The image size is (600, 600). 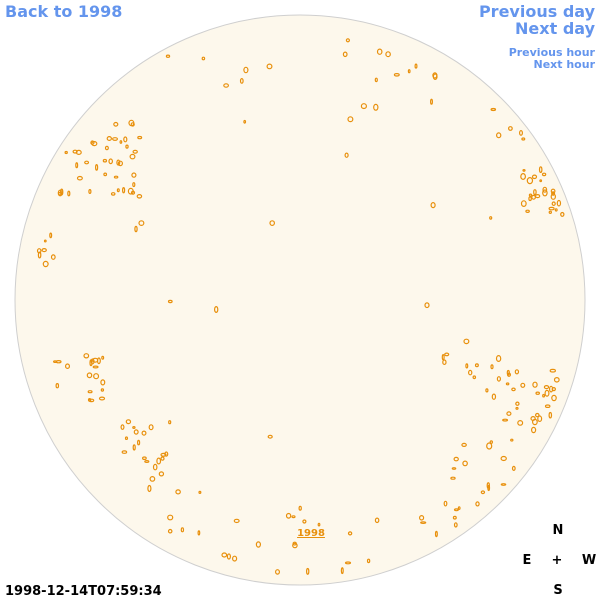 What do you see at coordinates (537, 11) in the screenshot?
I see `previous-day-link: Previous day` at bounding box center [537, 11].